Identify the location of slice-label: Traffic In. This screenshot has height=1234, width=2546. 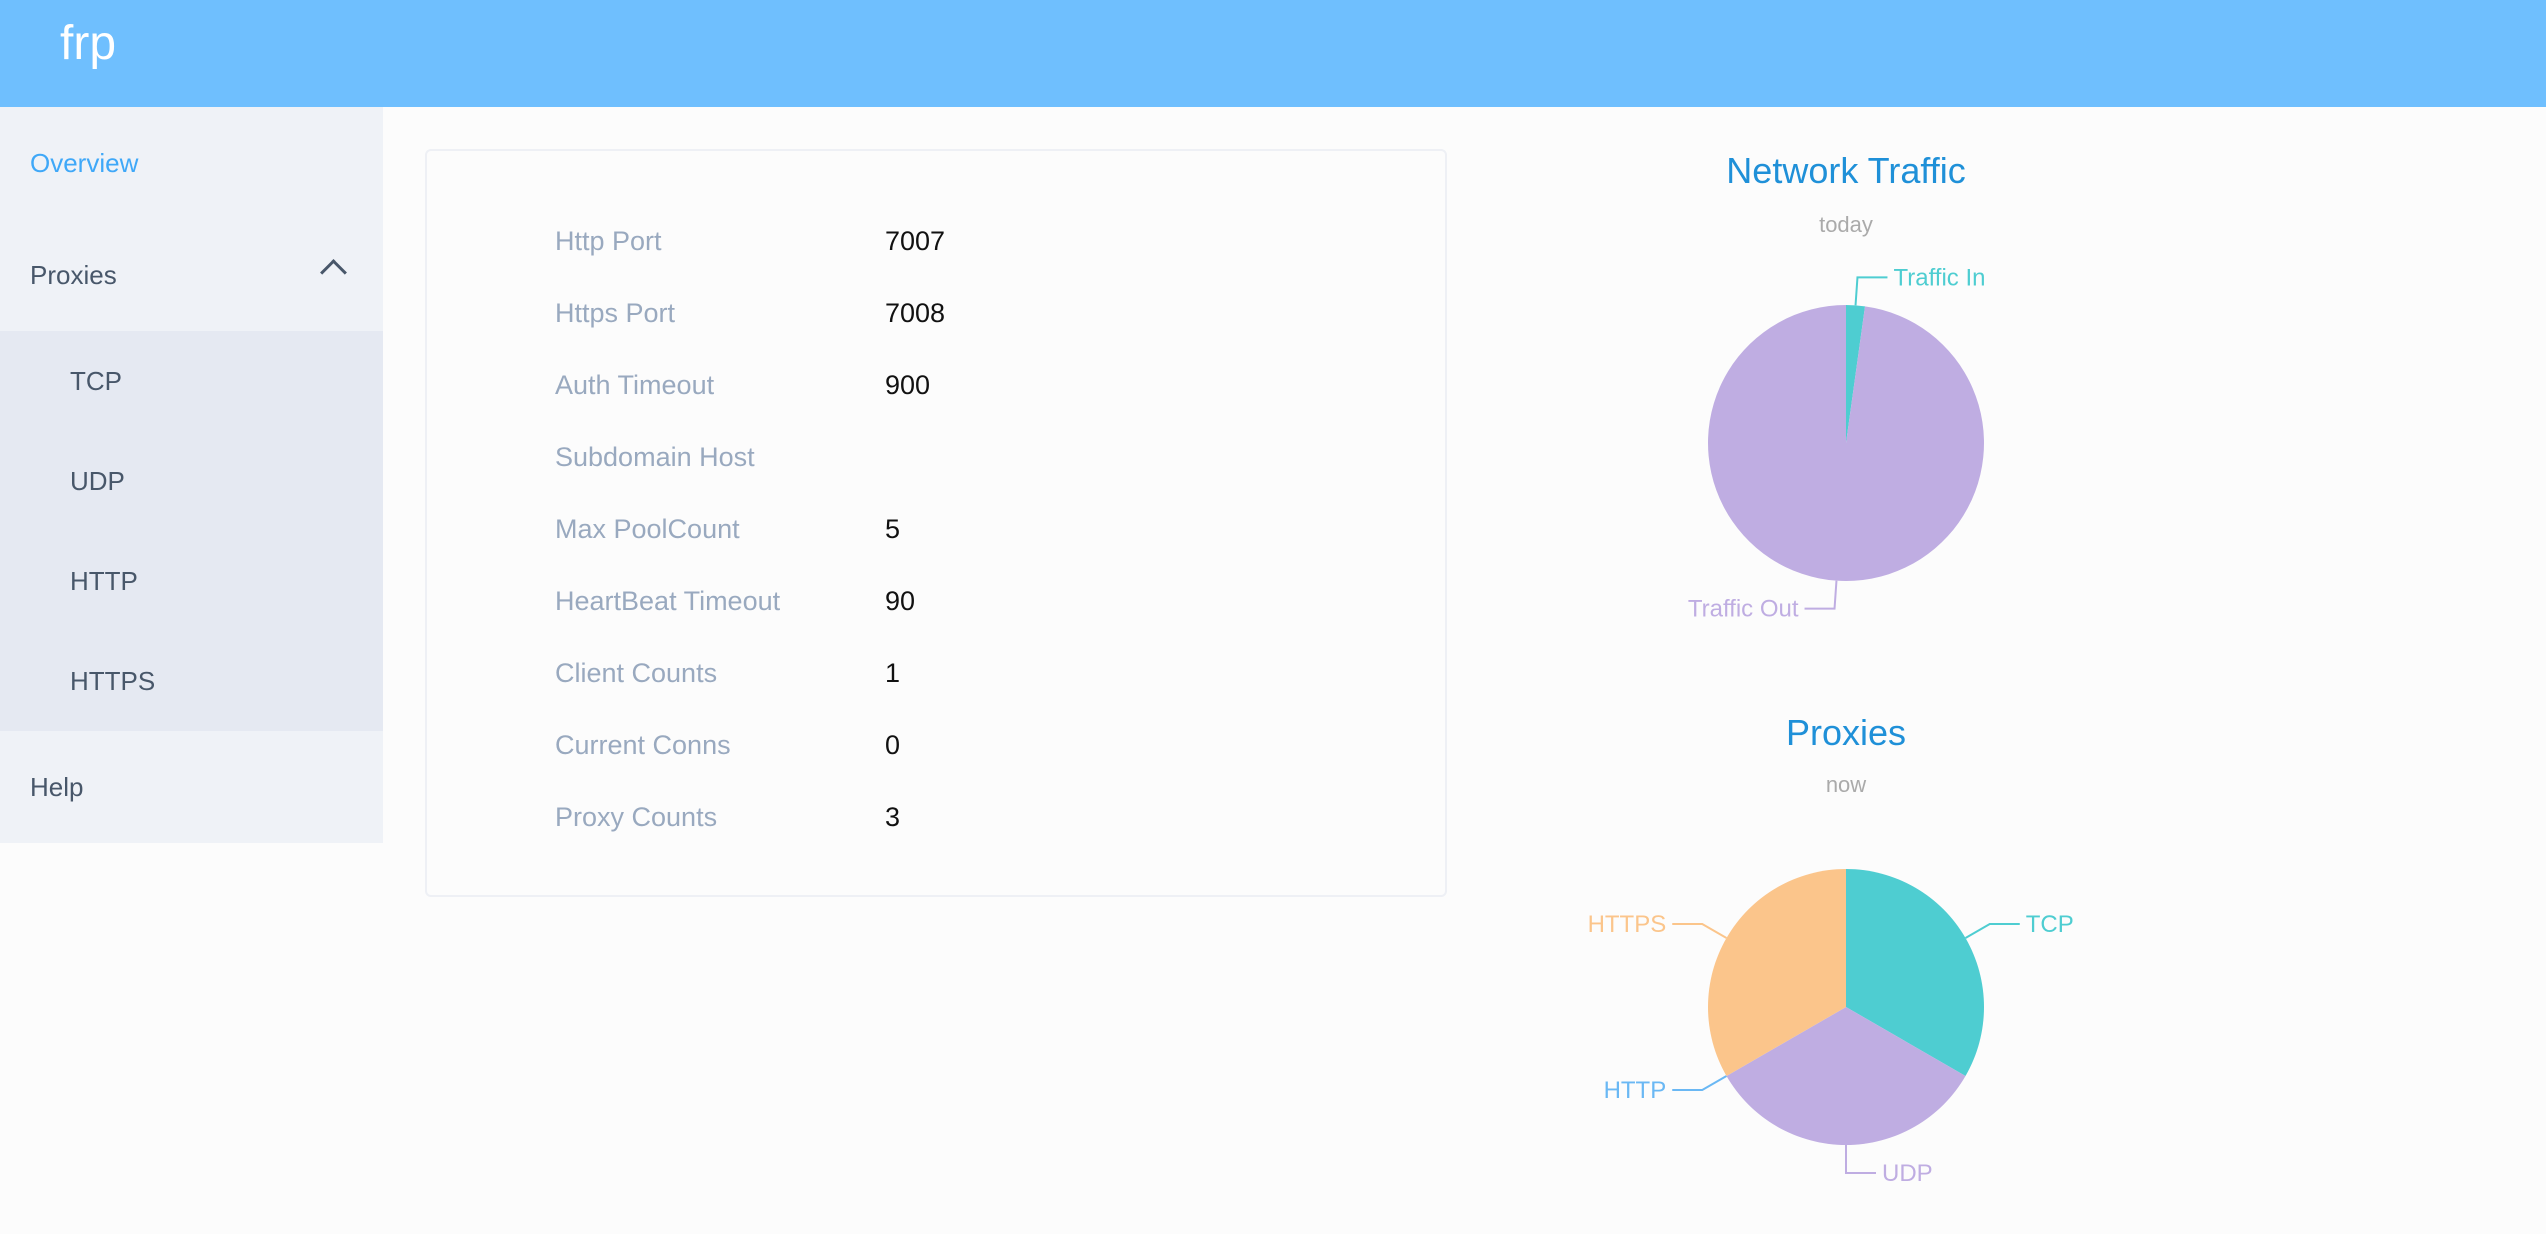
(1939, 277).